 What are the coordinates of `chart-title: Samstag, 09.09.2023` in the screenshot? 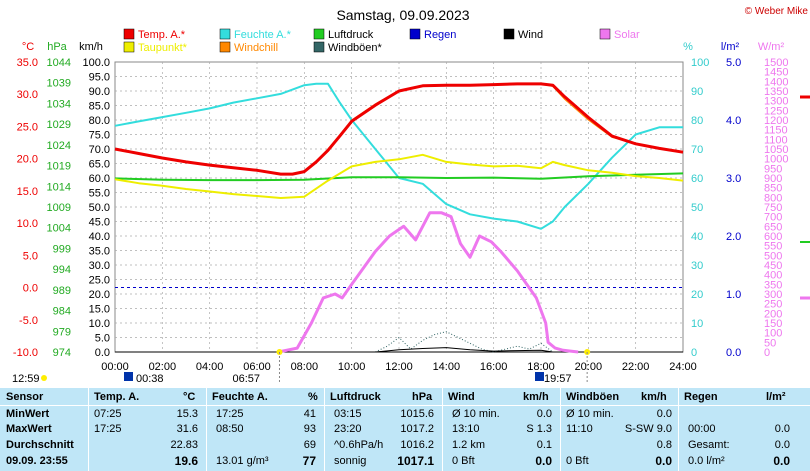 It's located at (402, 15).